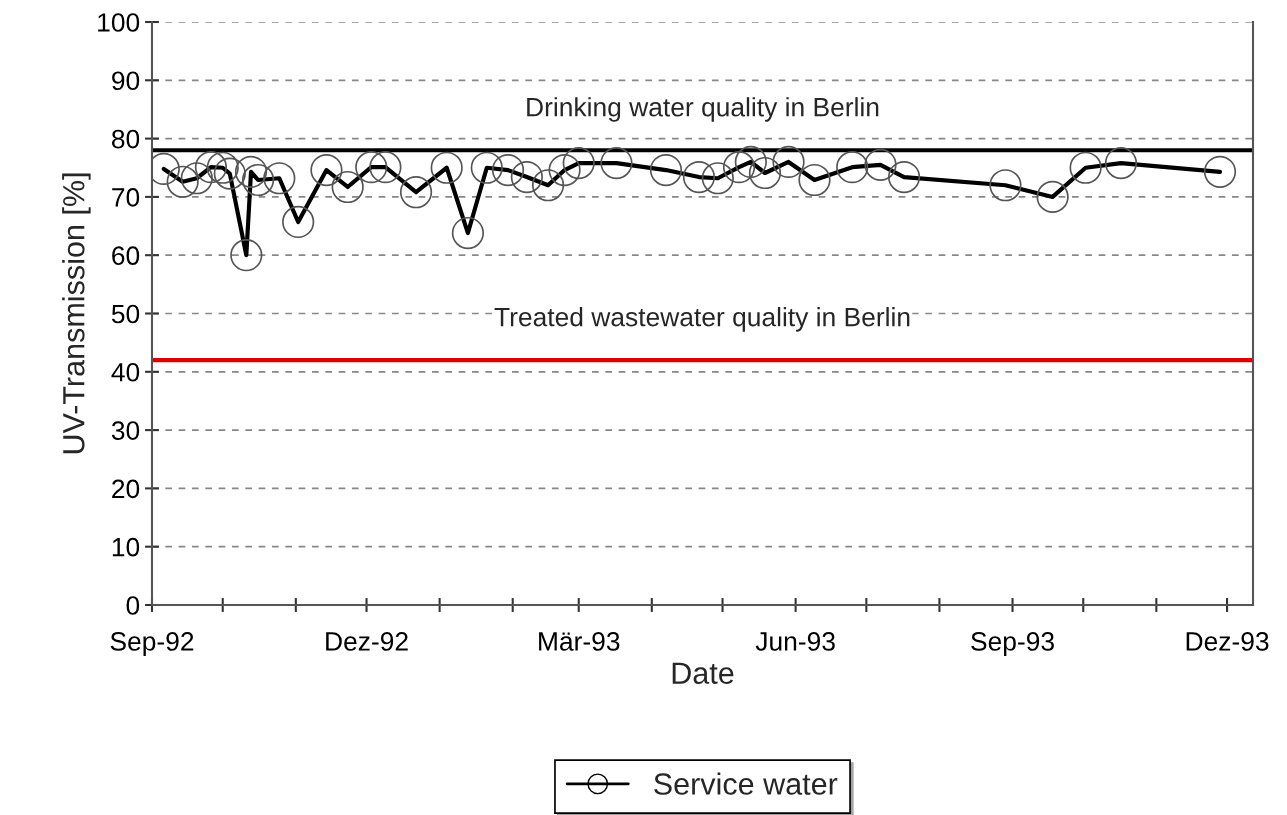  Describe the element at coordinates (746, 783) in the screenshot. I see `legend-label: Service water` at that location.